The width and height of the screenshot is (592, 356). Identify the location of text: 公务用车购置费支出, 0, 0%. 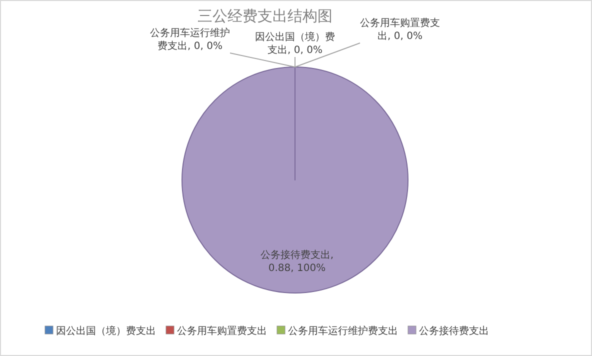
(400, 30).